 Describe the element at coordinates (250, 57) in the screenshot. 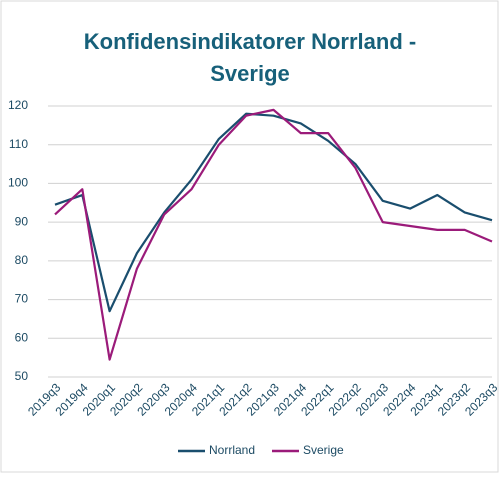

I see `chart-title: Konfidensindikatorer Norrland - Sverige` at that location.